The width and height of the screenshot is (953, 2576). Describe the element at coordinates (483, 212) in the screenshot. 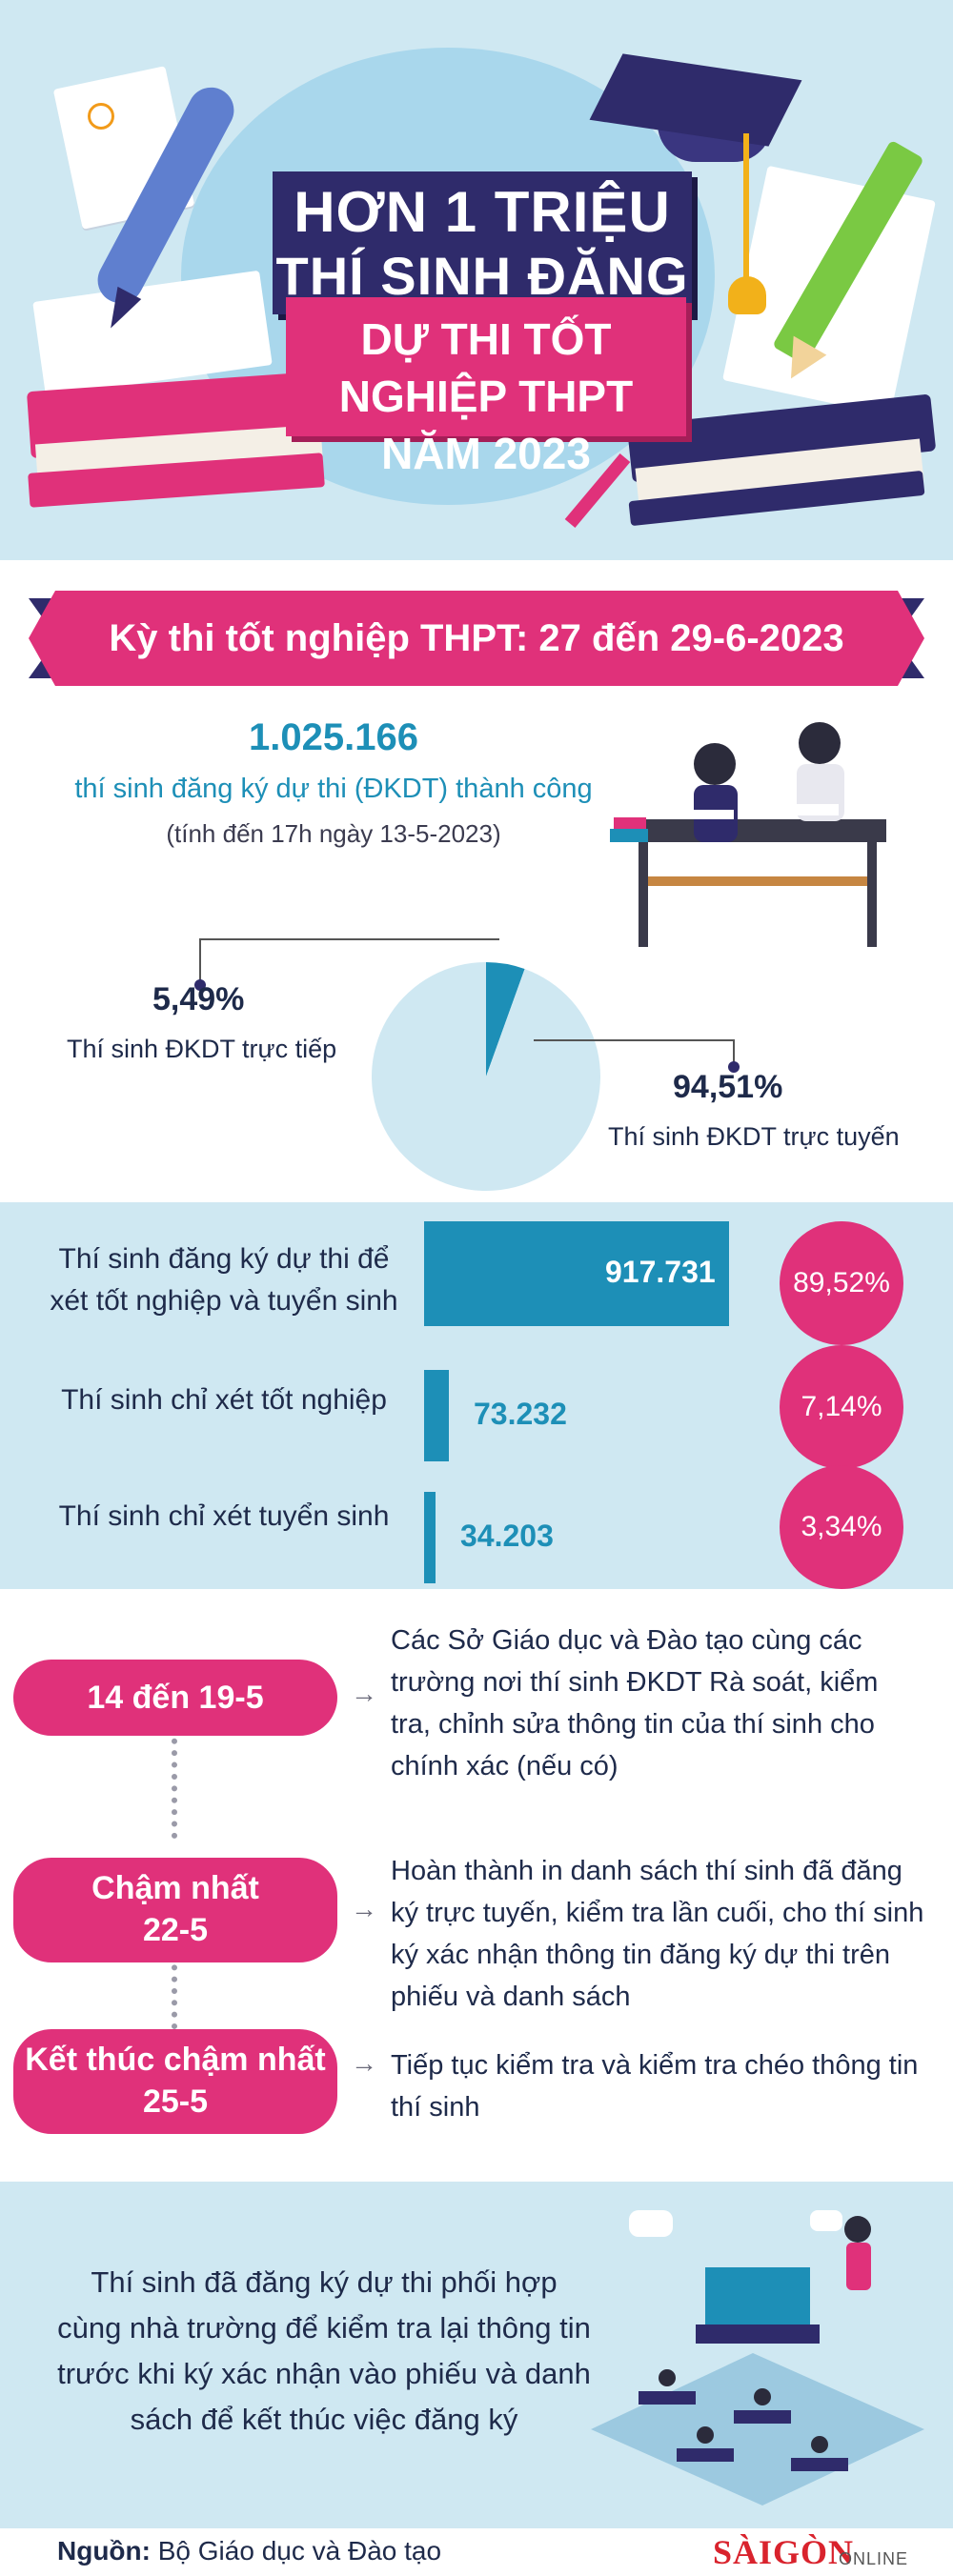

I see `title-line-1: HƠN 1 TRIỆU` at that location.